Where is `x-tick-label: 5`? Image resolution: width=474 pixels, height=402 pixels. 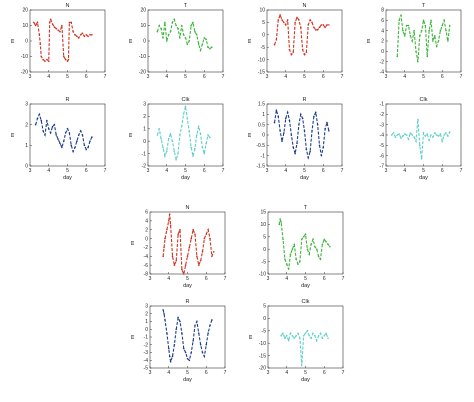 x-tick-label: 5 is located at coordinates (187, 373).